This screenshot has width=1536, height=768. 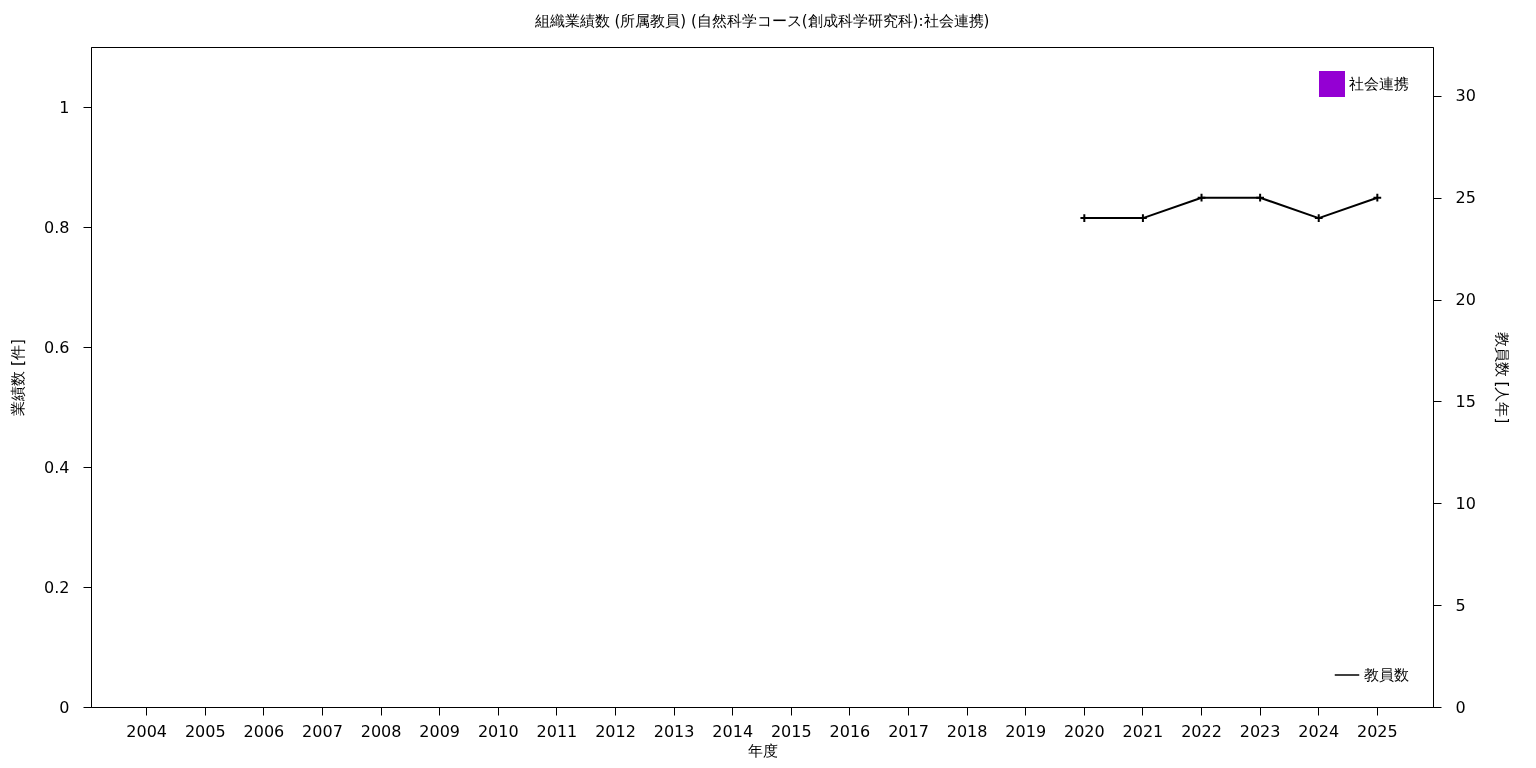 I want to click on x-tick-label: 2025, so click(x=1377, y=731).